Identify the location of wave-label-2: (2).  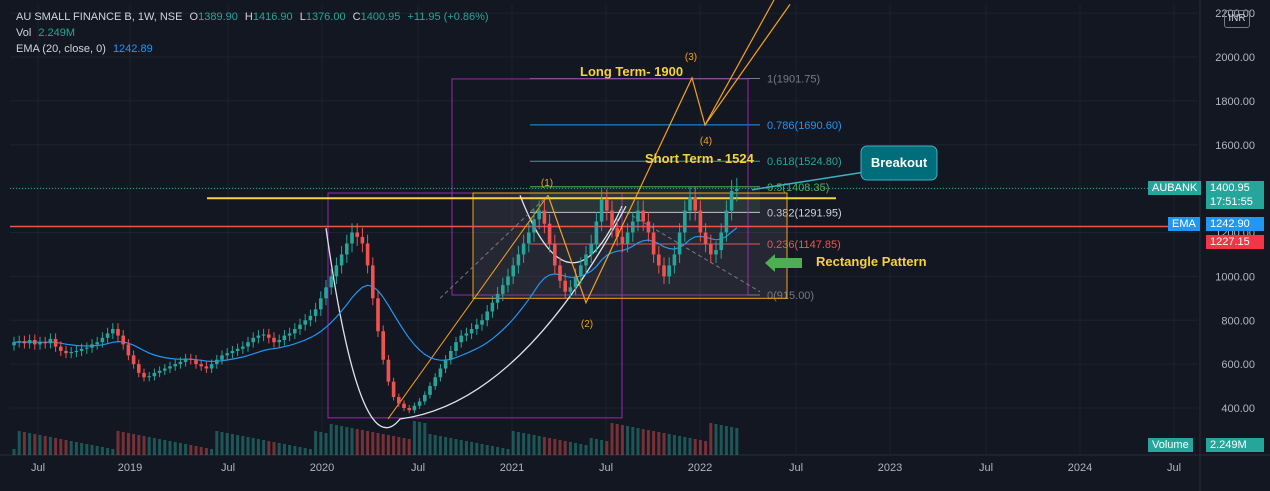
(587, 324).